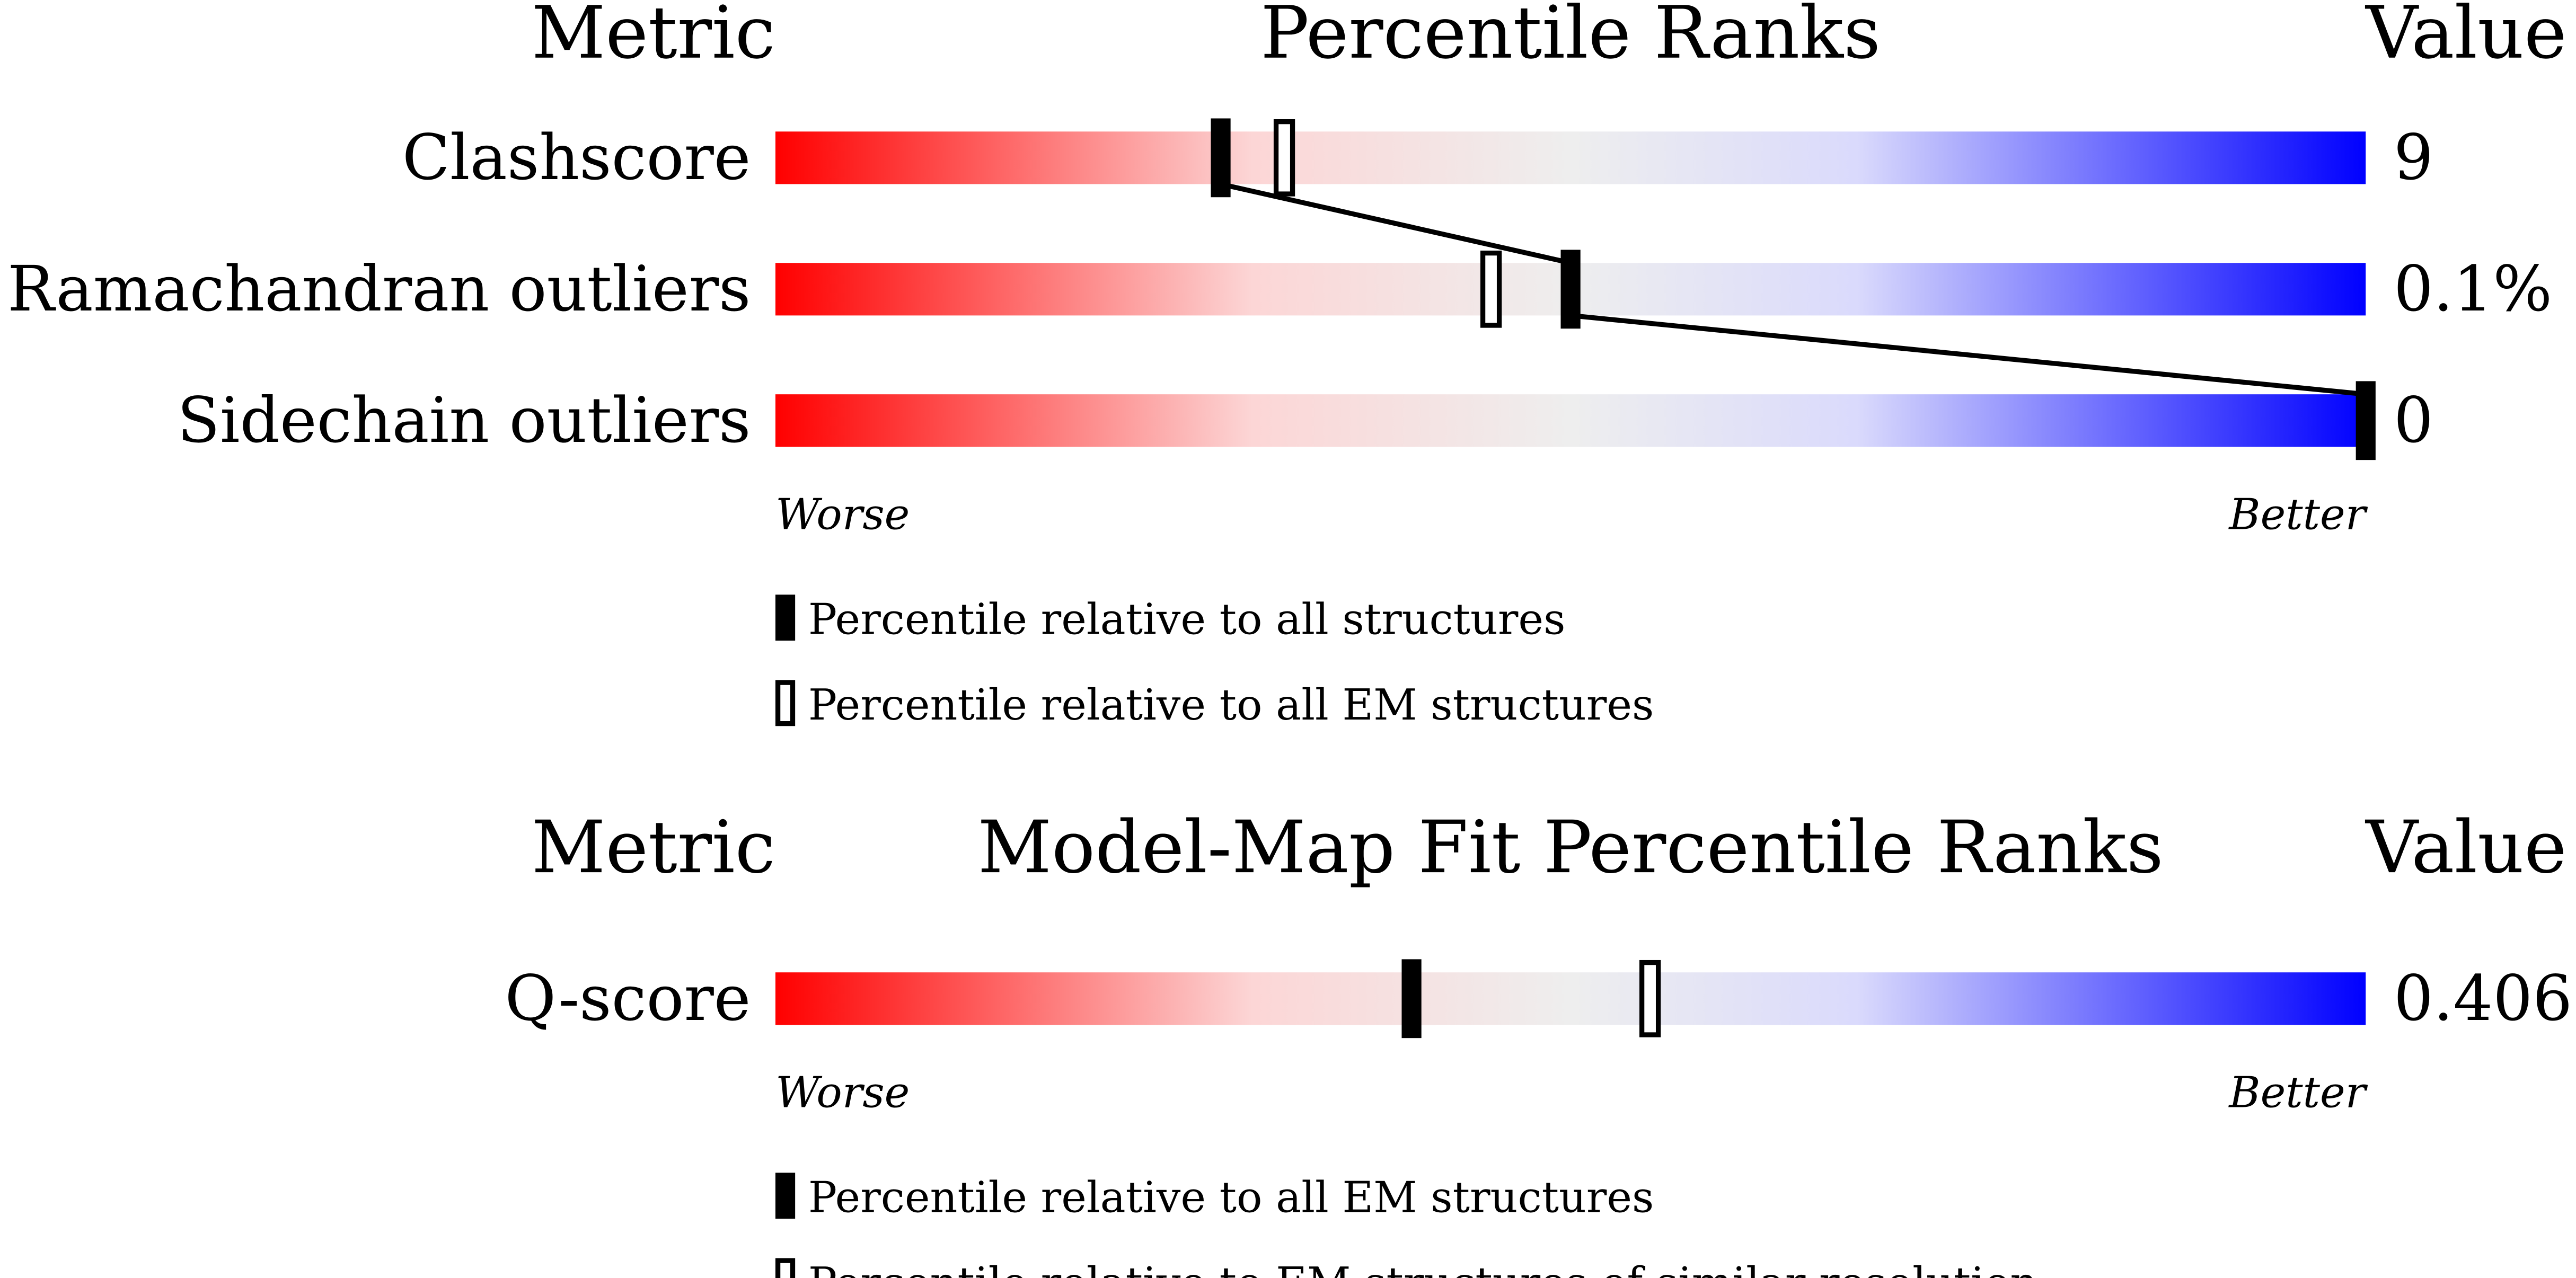 The width and height of the screenshot is (2576, 1278). What do you see at coordinates (2413, 157) in the screenshot?
I see `metric-value: 9` at bounding box center [2413, 157].